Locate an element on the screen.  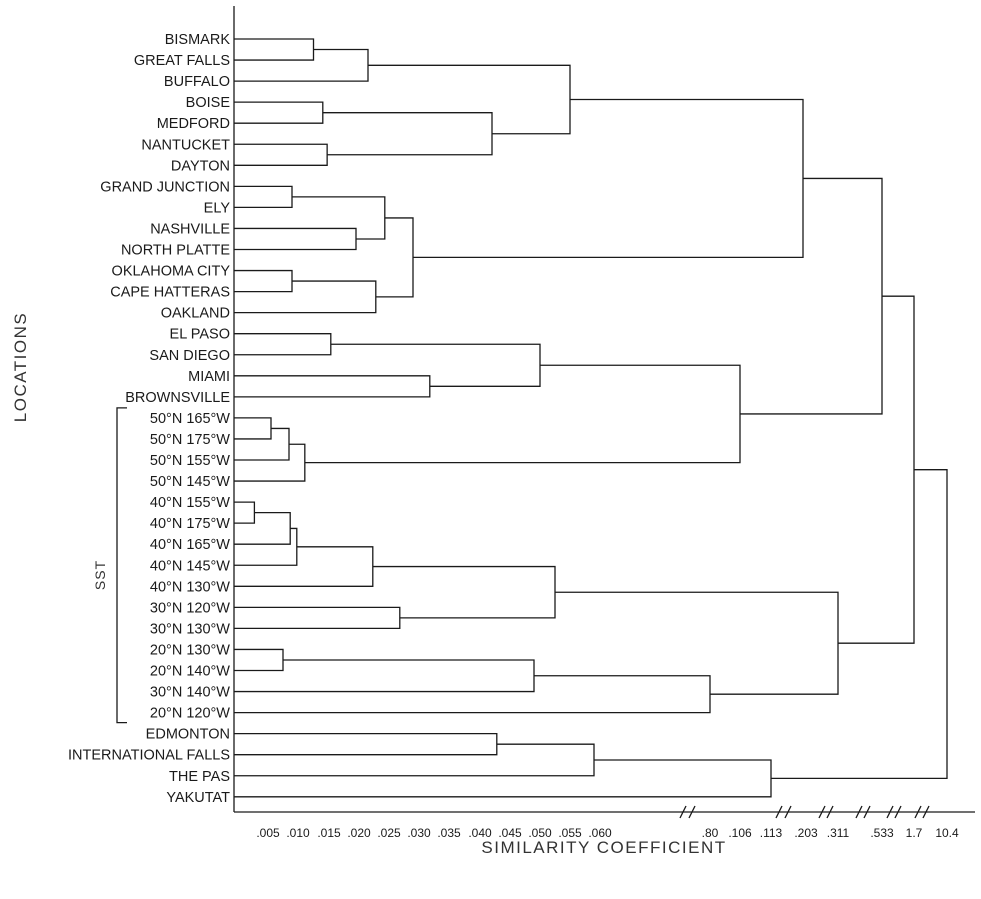
sst-bracket-label: SST is located at coordinates (100, 575).